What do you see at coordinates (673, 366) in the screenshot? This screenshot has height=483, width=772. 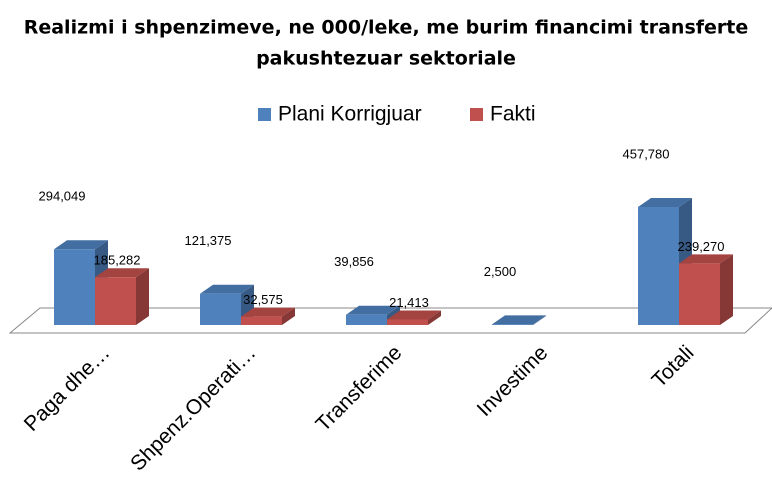 I see `x-tick-label: Totali` at bounding box center [673, 366].